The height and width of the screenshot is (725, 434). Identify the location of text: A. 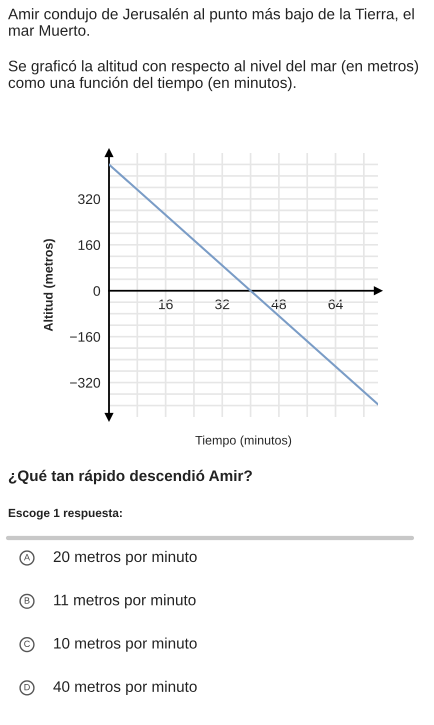
(27, 557).